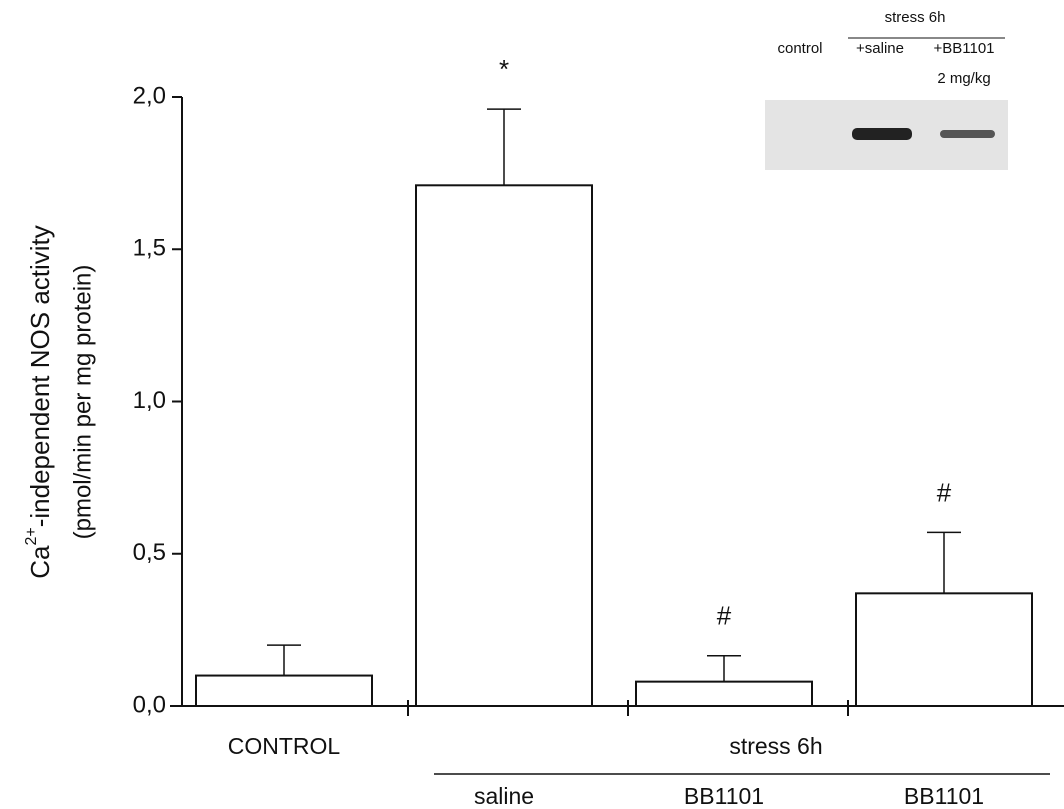  What do you see at coordinates (799, 48) in the screenshot?
I see `inset-lane-label: control` at bounding box center [799, 48].